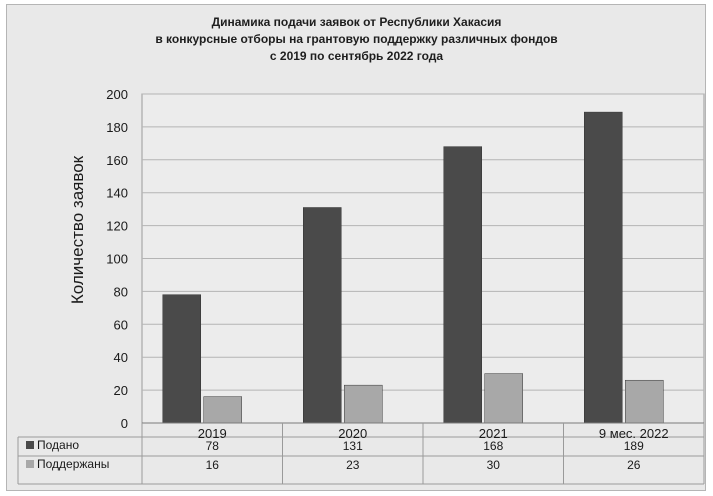 The height and width of the screenshot is (496, 713). Describe the element at coordinates (121, 291) in the screenshot. I see `y-tick-label: 80` at that location.